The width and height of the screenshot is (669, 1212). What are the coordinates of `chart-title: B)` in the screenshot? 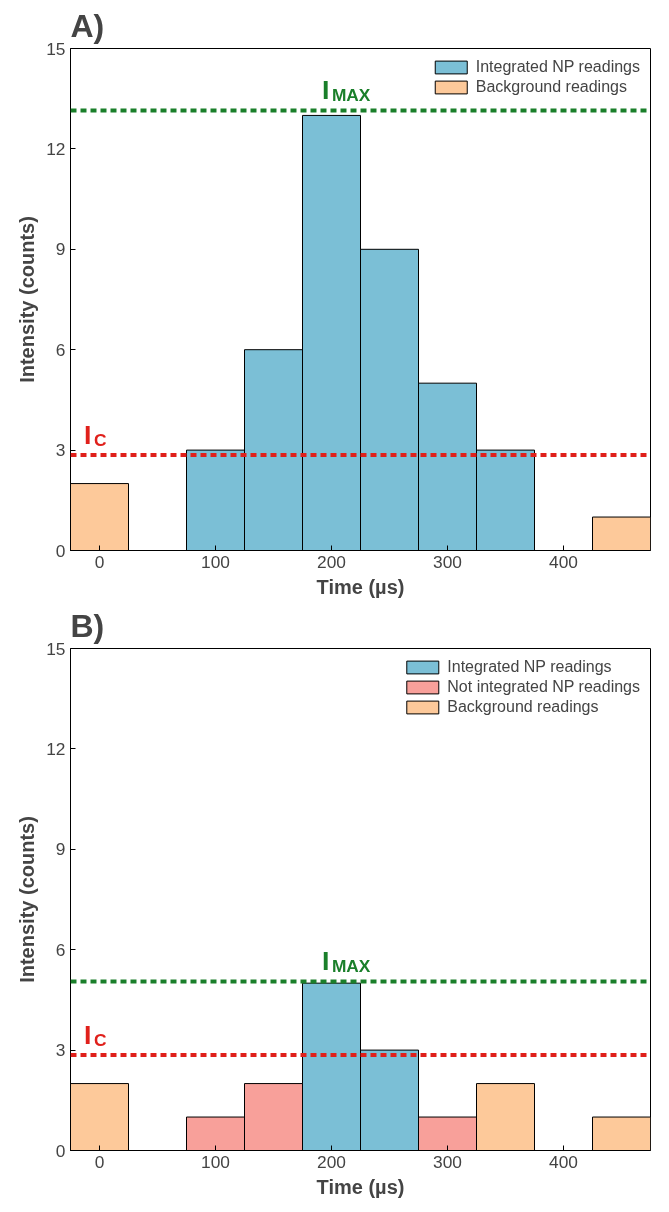 It's located at (87, 625).